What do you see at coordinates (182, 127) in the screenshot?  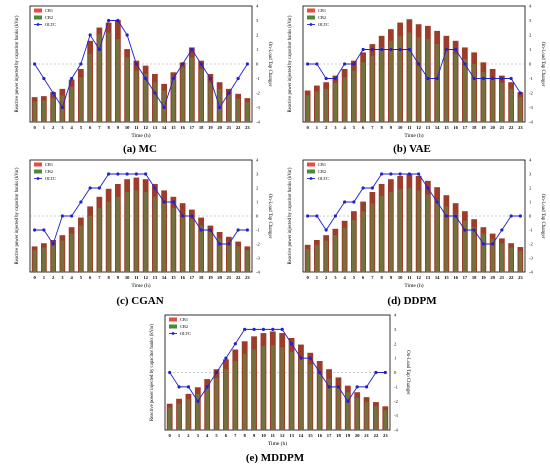 I see `x-tick-label: 16` at bounding box center [182, 127].